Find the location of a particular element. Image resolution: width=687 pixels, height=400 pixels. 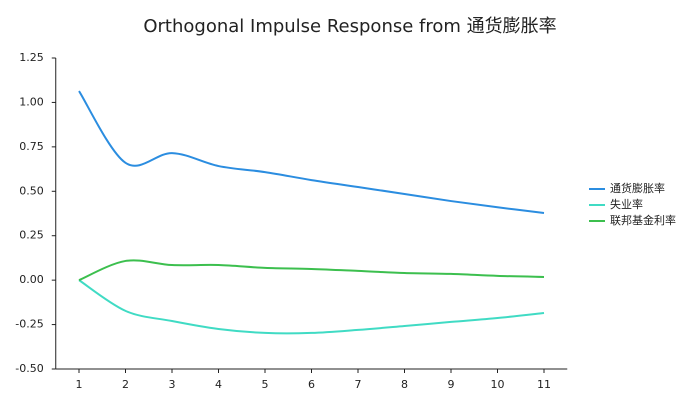

legend-label: 联邦基金利率 is located at coordinates (643, 220).